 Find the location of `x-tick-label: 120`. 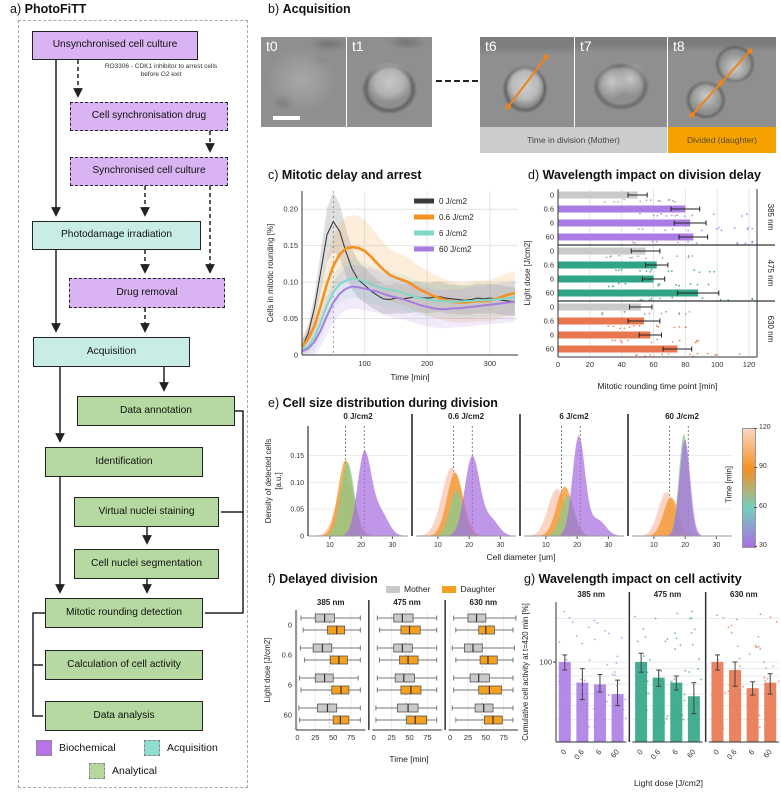

x-tick-label: 120 is located at coordinates (749, 364).